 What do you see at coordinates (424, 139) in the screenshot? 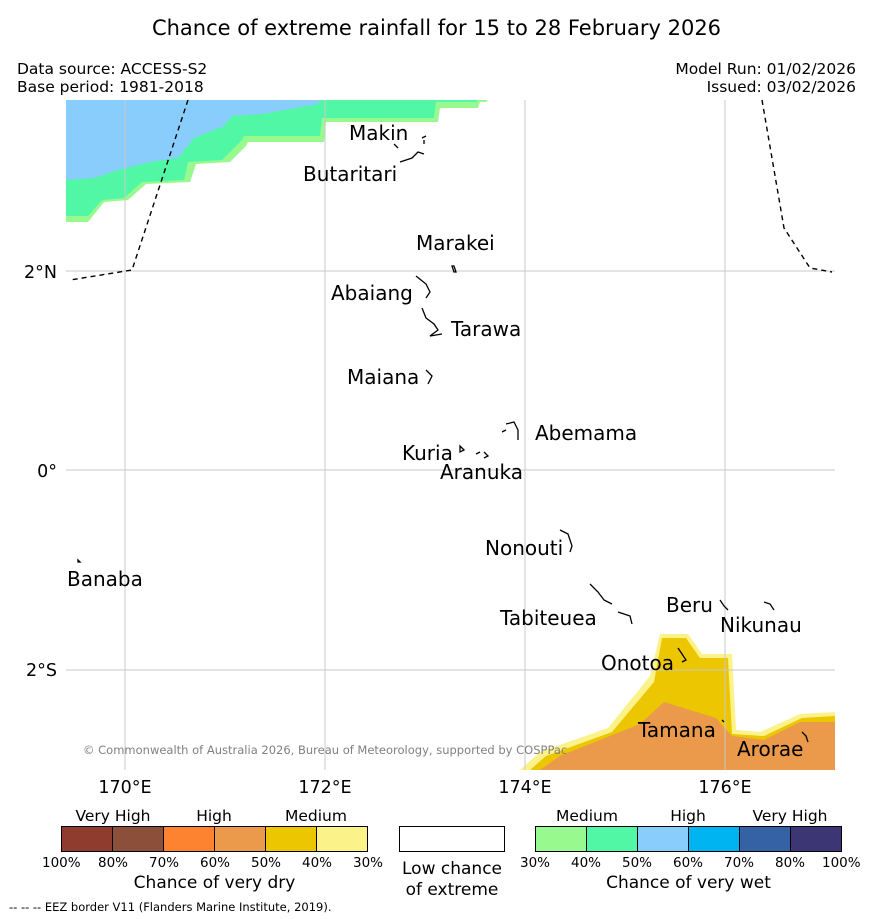
I see `makin-shape` at bounding box center [424, 139].